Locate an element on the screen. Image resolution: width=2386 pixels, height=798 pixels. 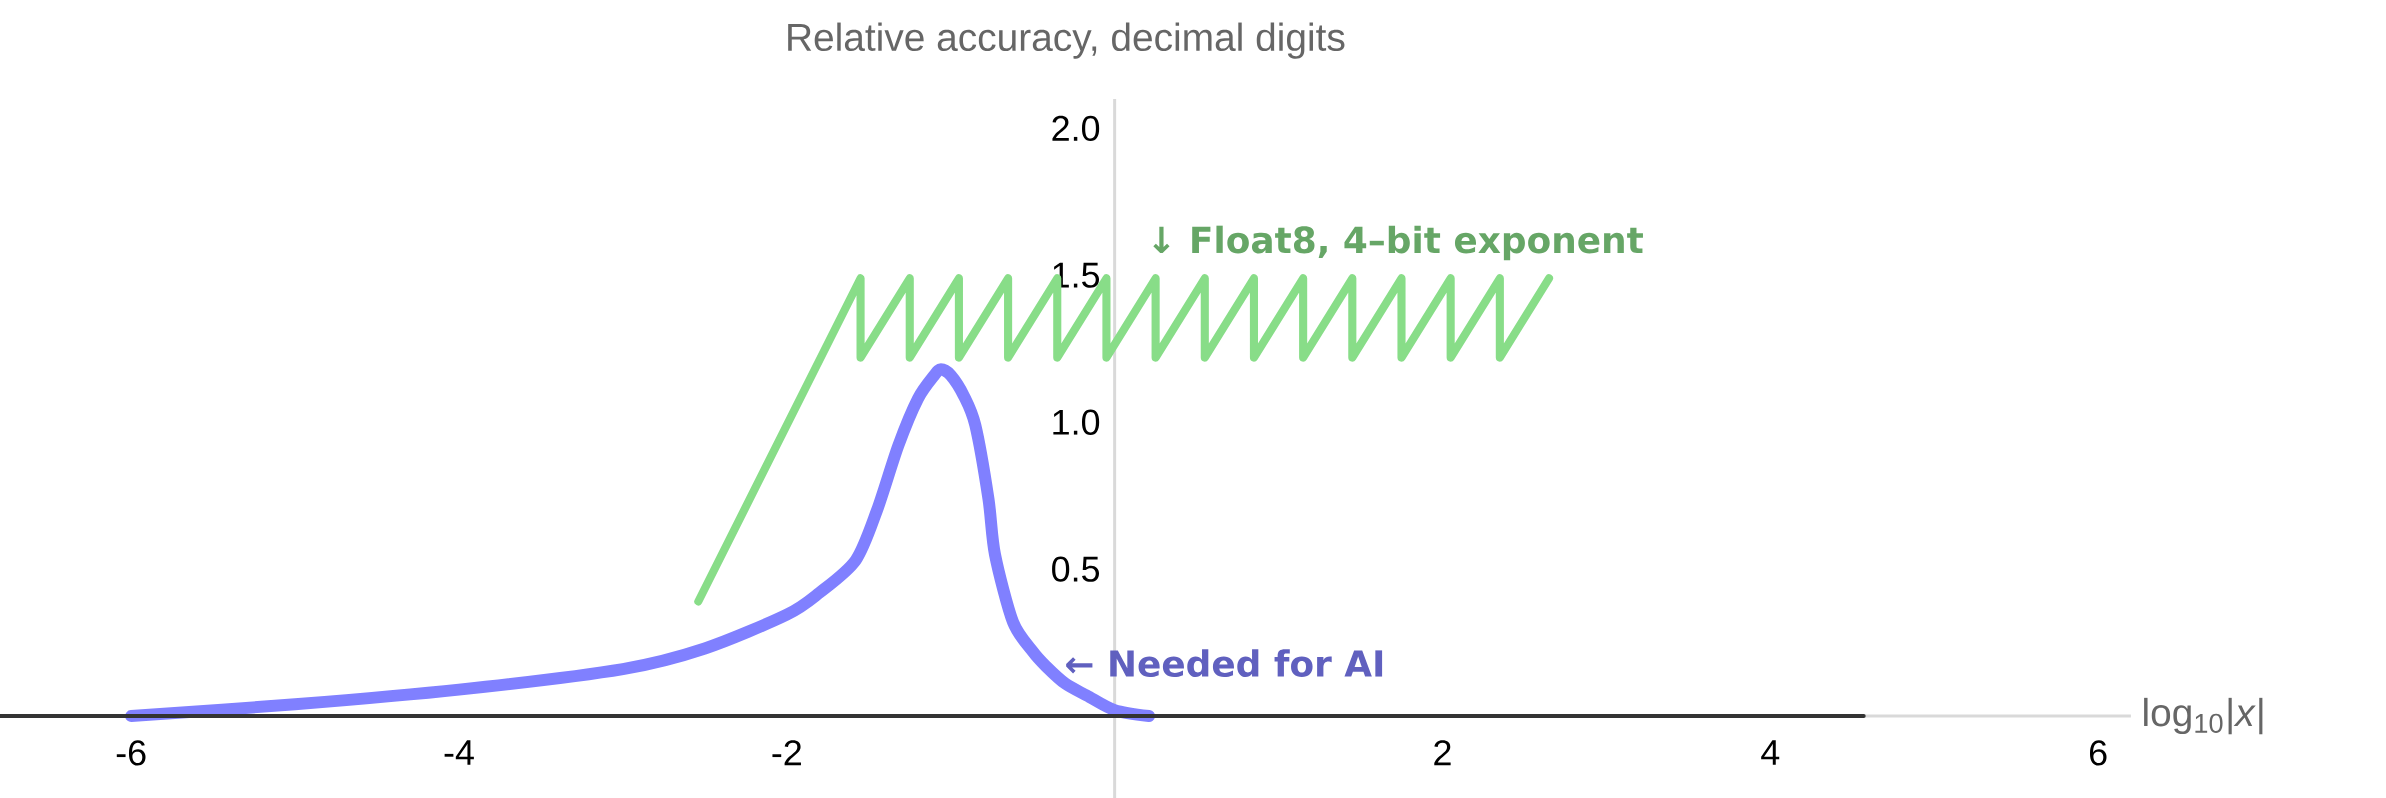
x-tick-label: -4 is located at coordinates (459, 752).